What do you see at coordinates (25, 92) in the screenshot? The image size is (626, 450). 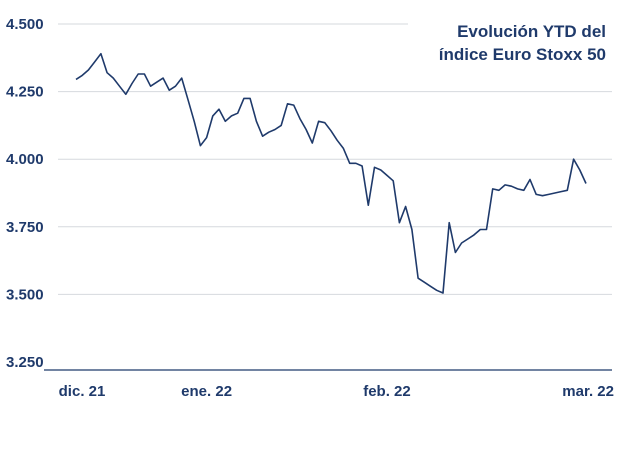 I see `y-tick-label: 4.250` at bounding box center [25, 92].